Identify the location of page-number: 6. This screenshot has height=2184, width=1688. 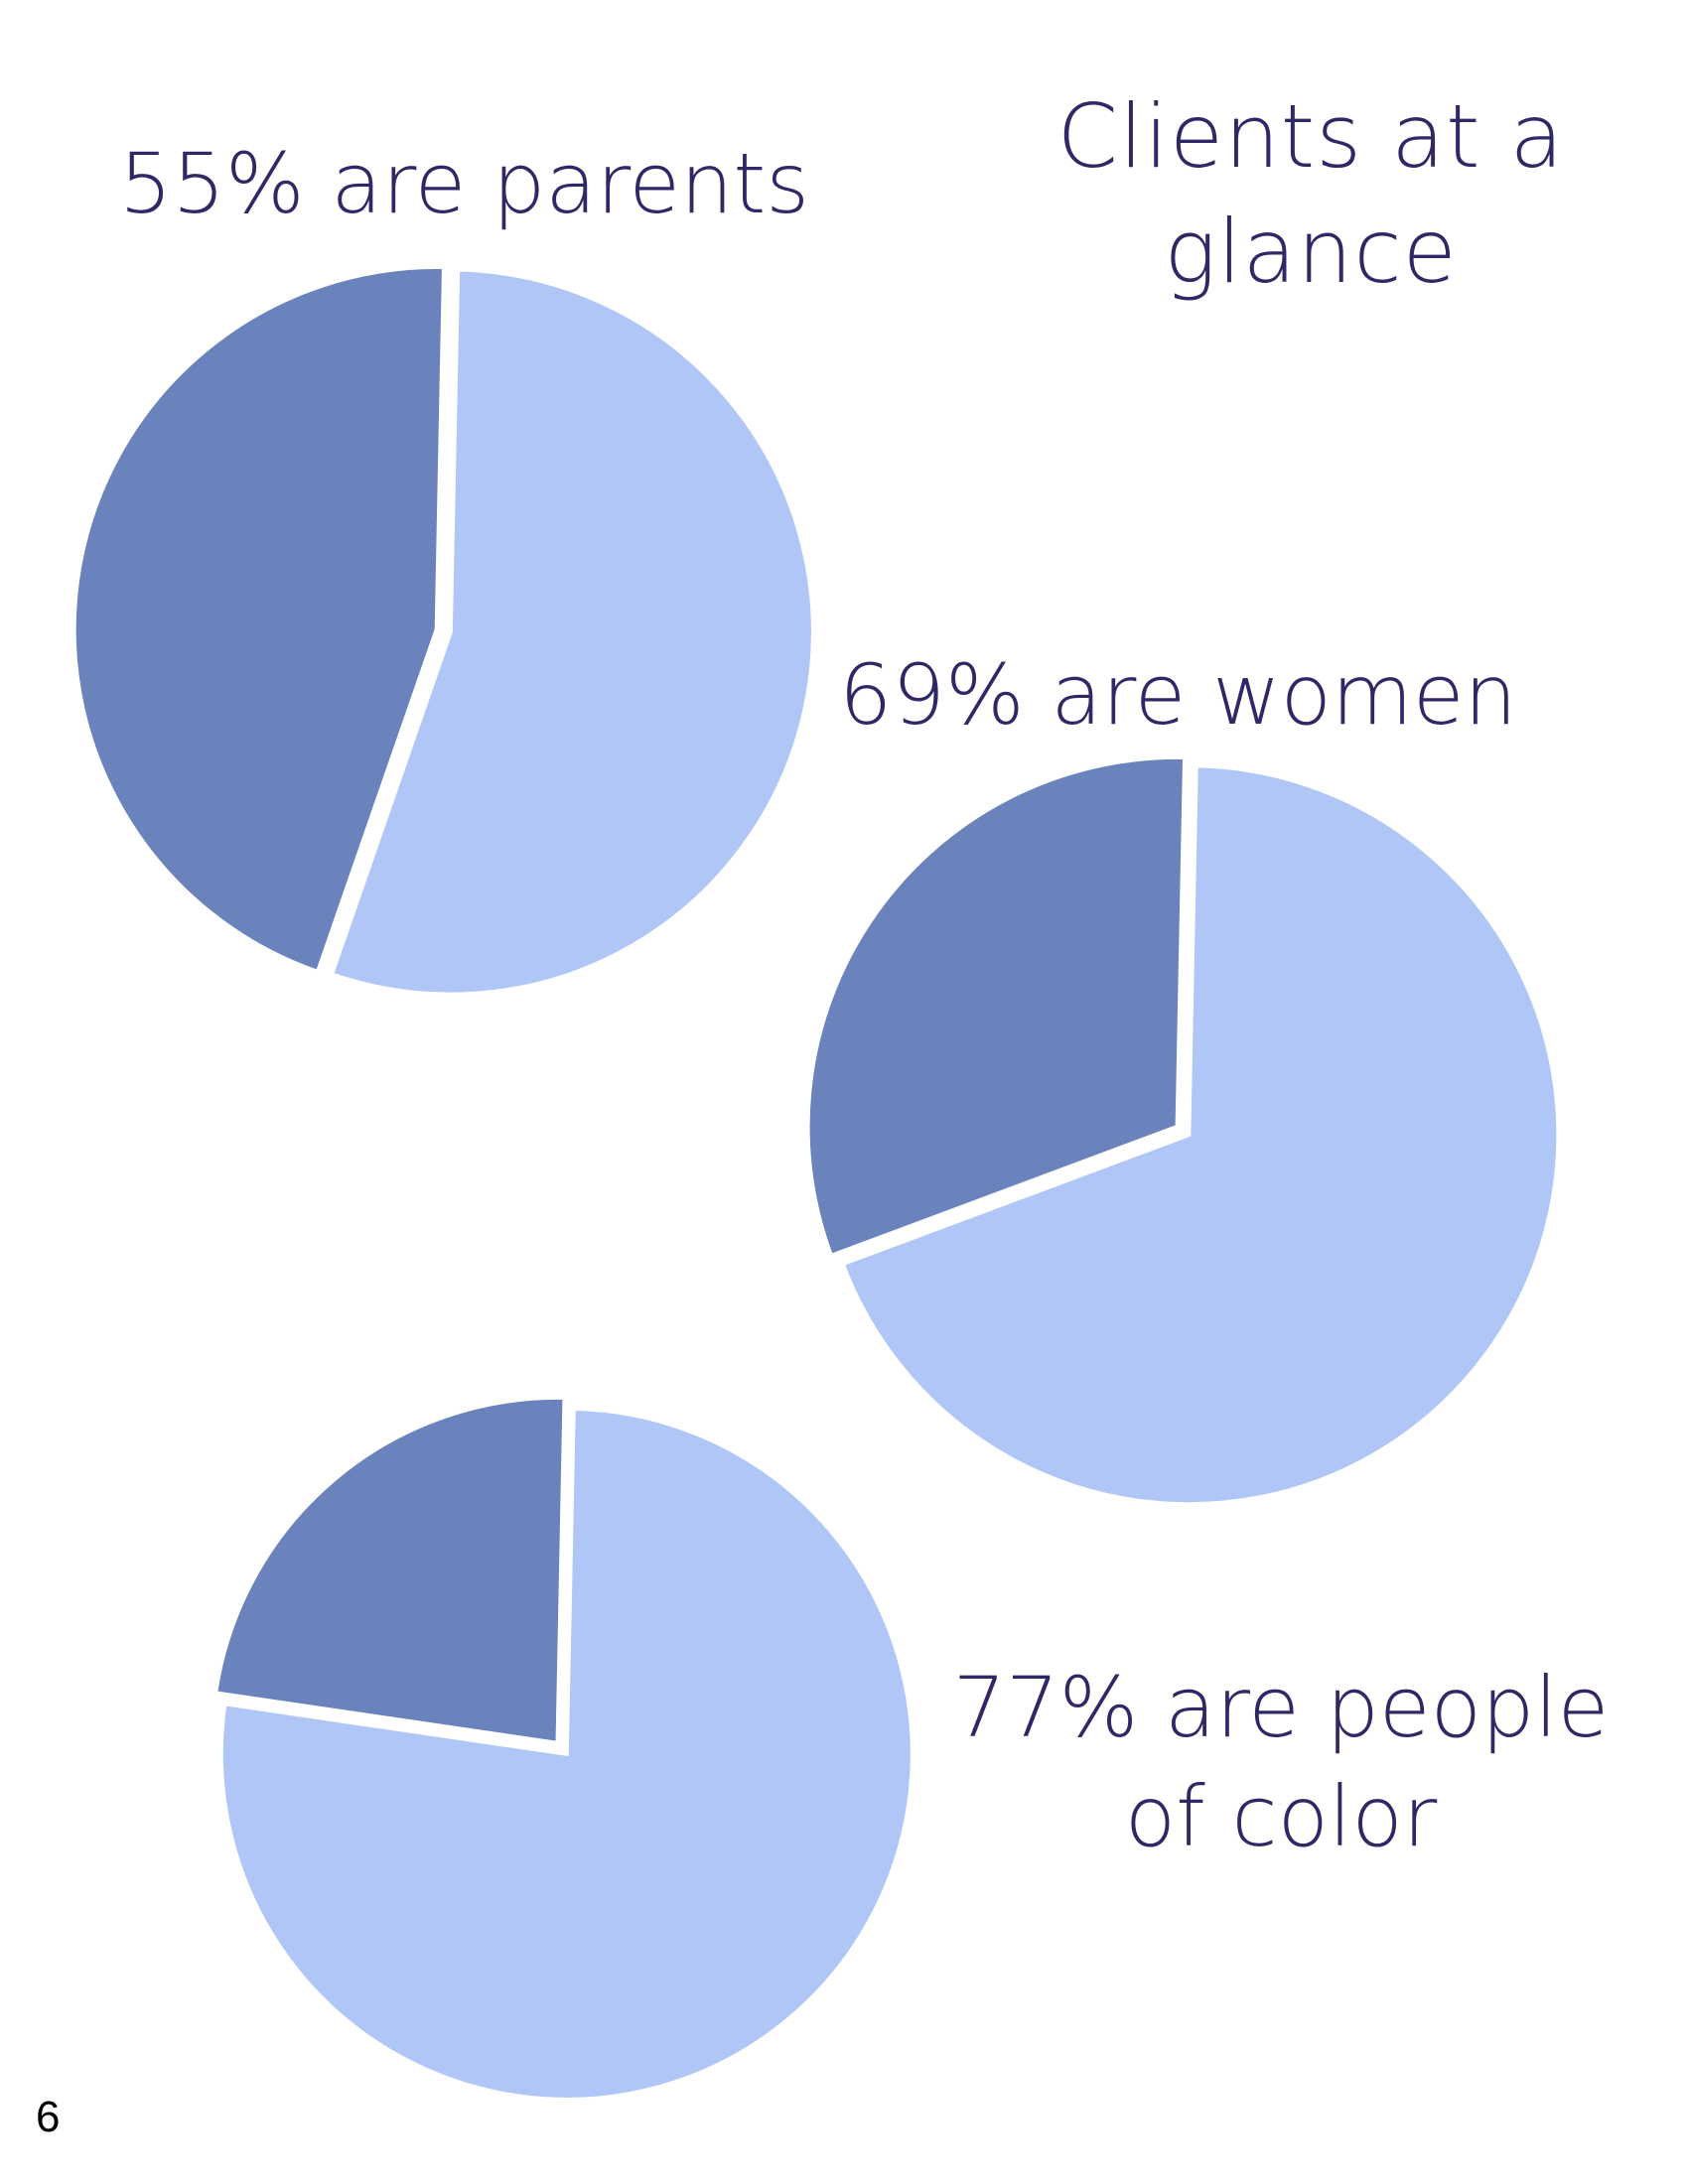
(48, 2117).